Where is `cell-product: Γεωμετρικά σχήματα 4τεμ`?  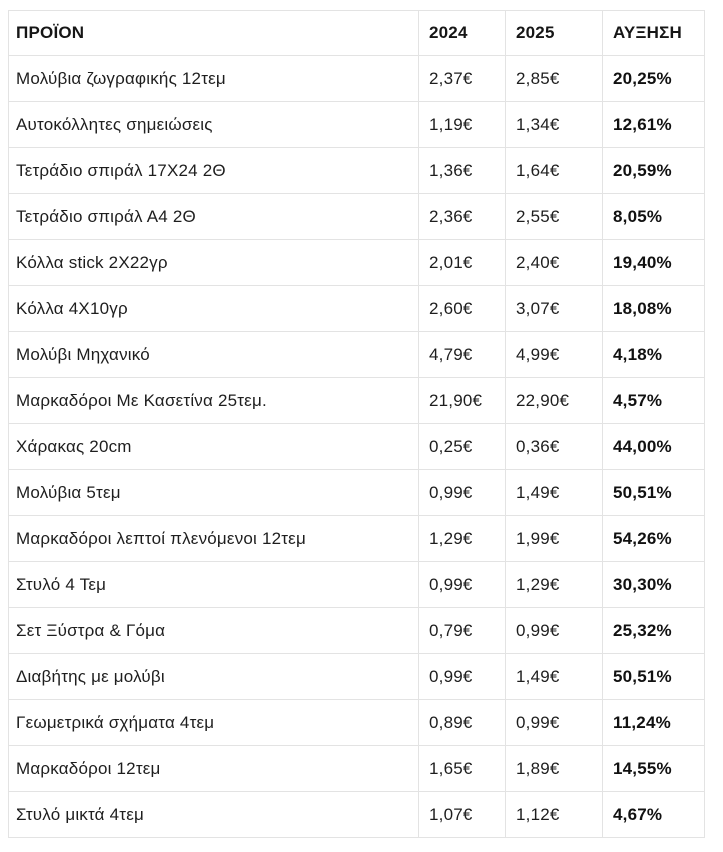 cell-product: Γεωμετρικά σχήματα 4τεμ is located at coordinates (213, 722).